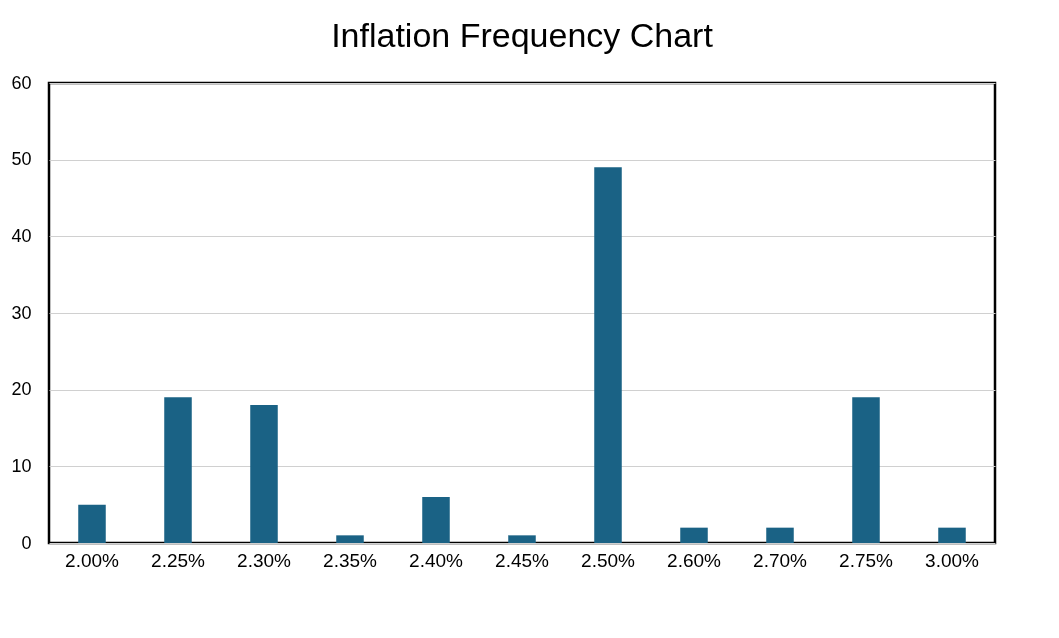 The width and height of the screenshot is (1059, 638). What do you see at coordinates (21, 159) in the screenshot?
I see `y-tick-label: 50` at bounding box center [21, 159].